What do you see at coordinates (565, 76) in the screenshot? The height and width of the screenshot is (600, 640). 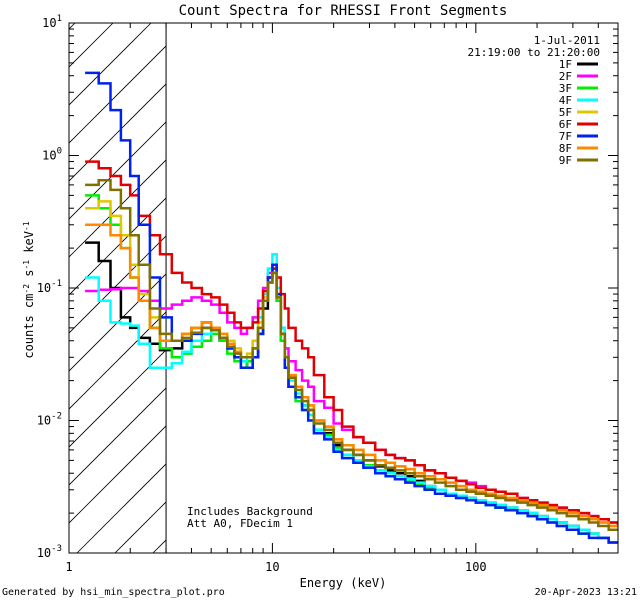 I see `legend-label-2F: 2F` at bounding box center [565, 76].